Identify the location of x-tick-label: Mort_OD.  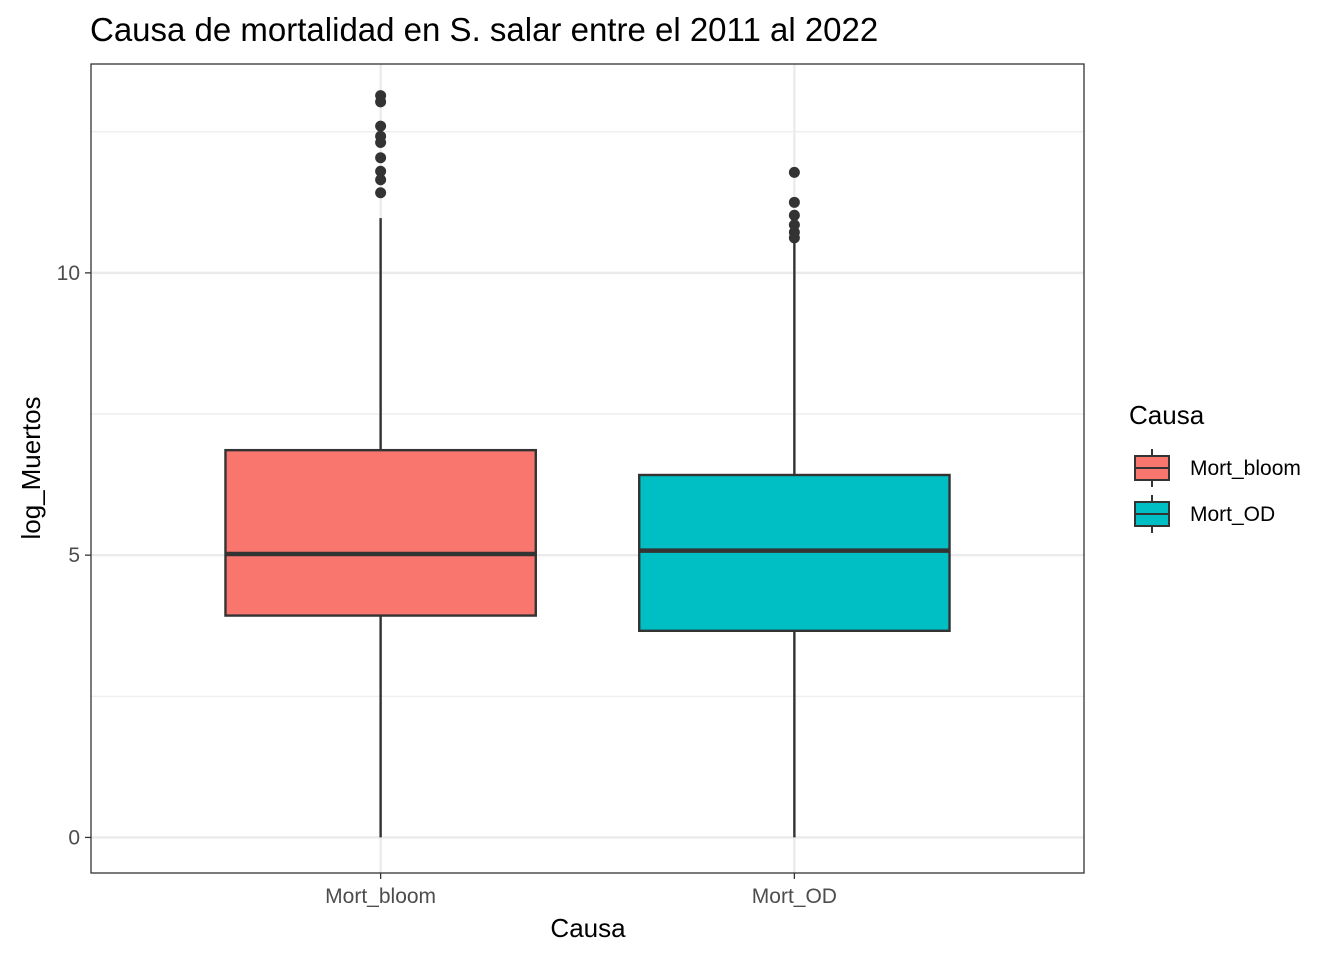
(794, 896).